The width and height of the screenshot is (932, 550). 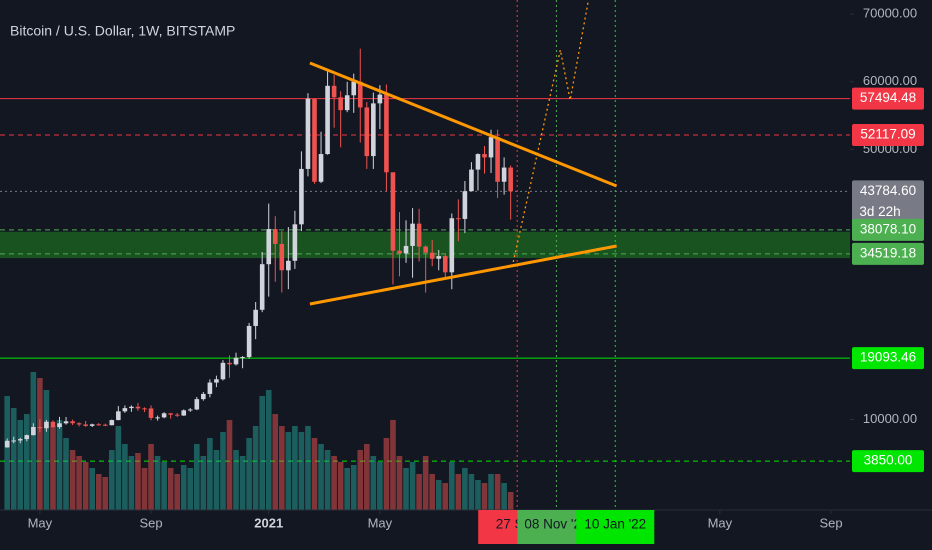 What do you see at coordinates (463, 124) in the screenshot?
I see `trend-drawing` at bounding box center [463, 124].